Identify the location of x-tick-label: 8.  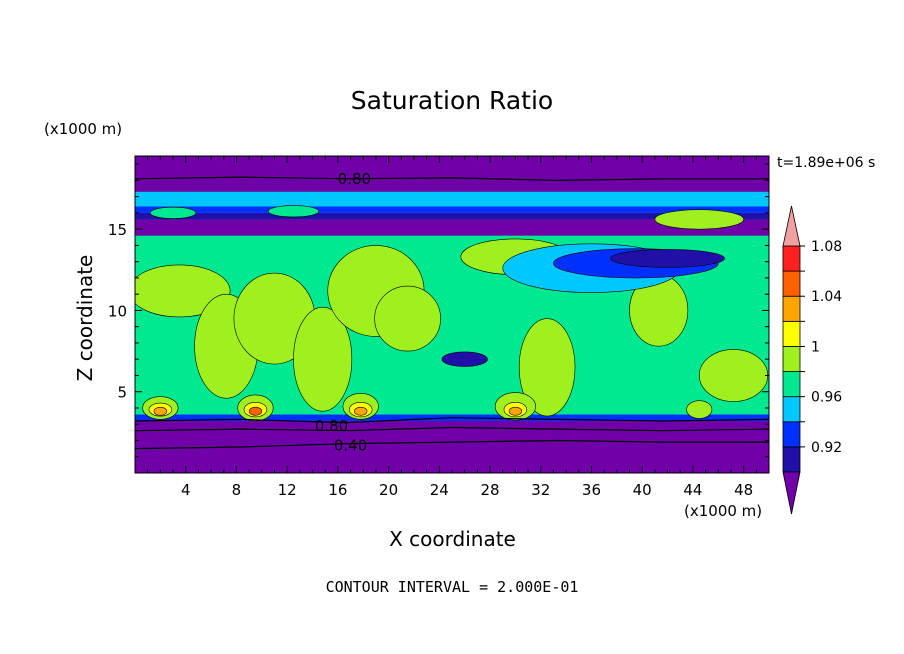
(237, 490).